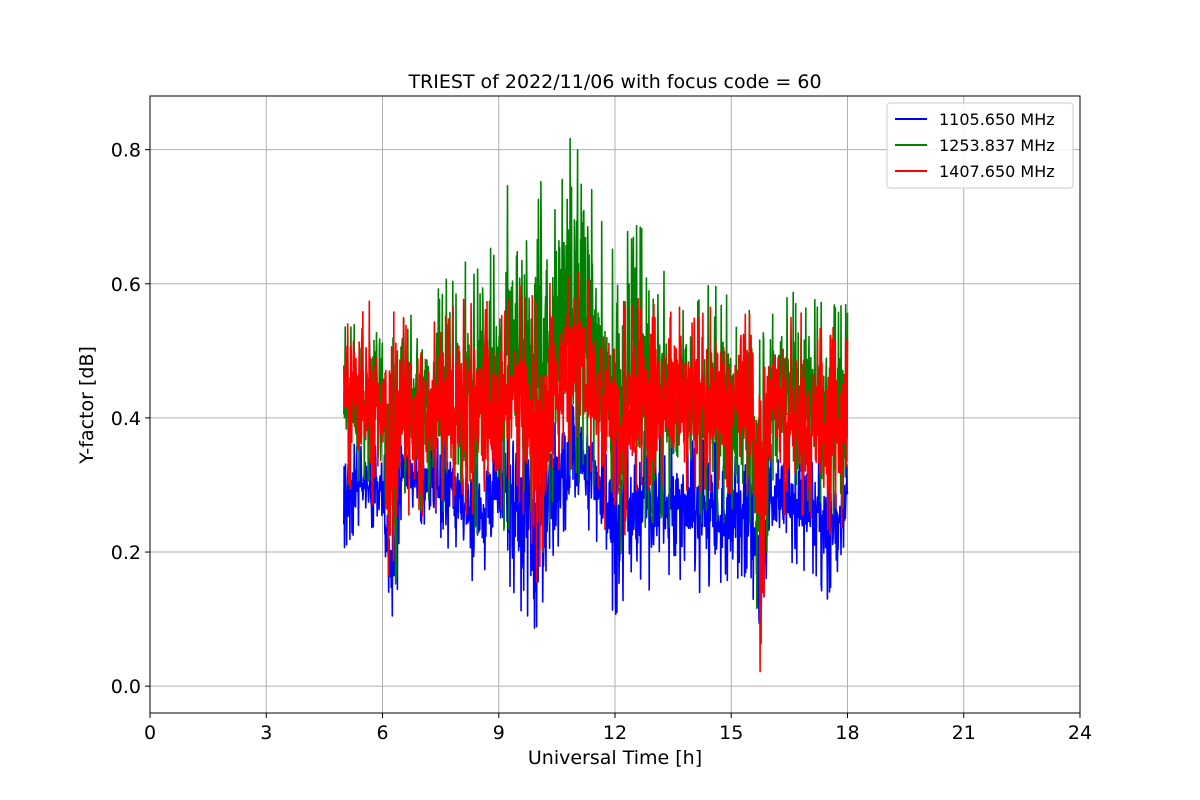 The image size is (1200, 800). I want to click on x-tick-label: 21, so click(964, 733).